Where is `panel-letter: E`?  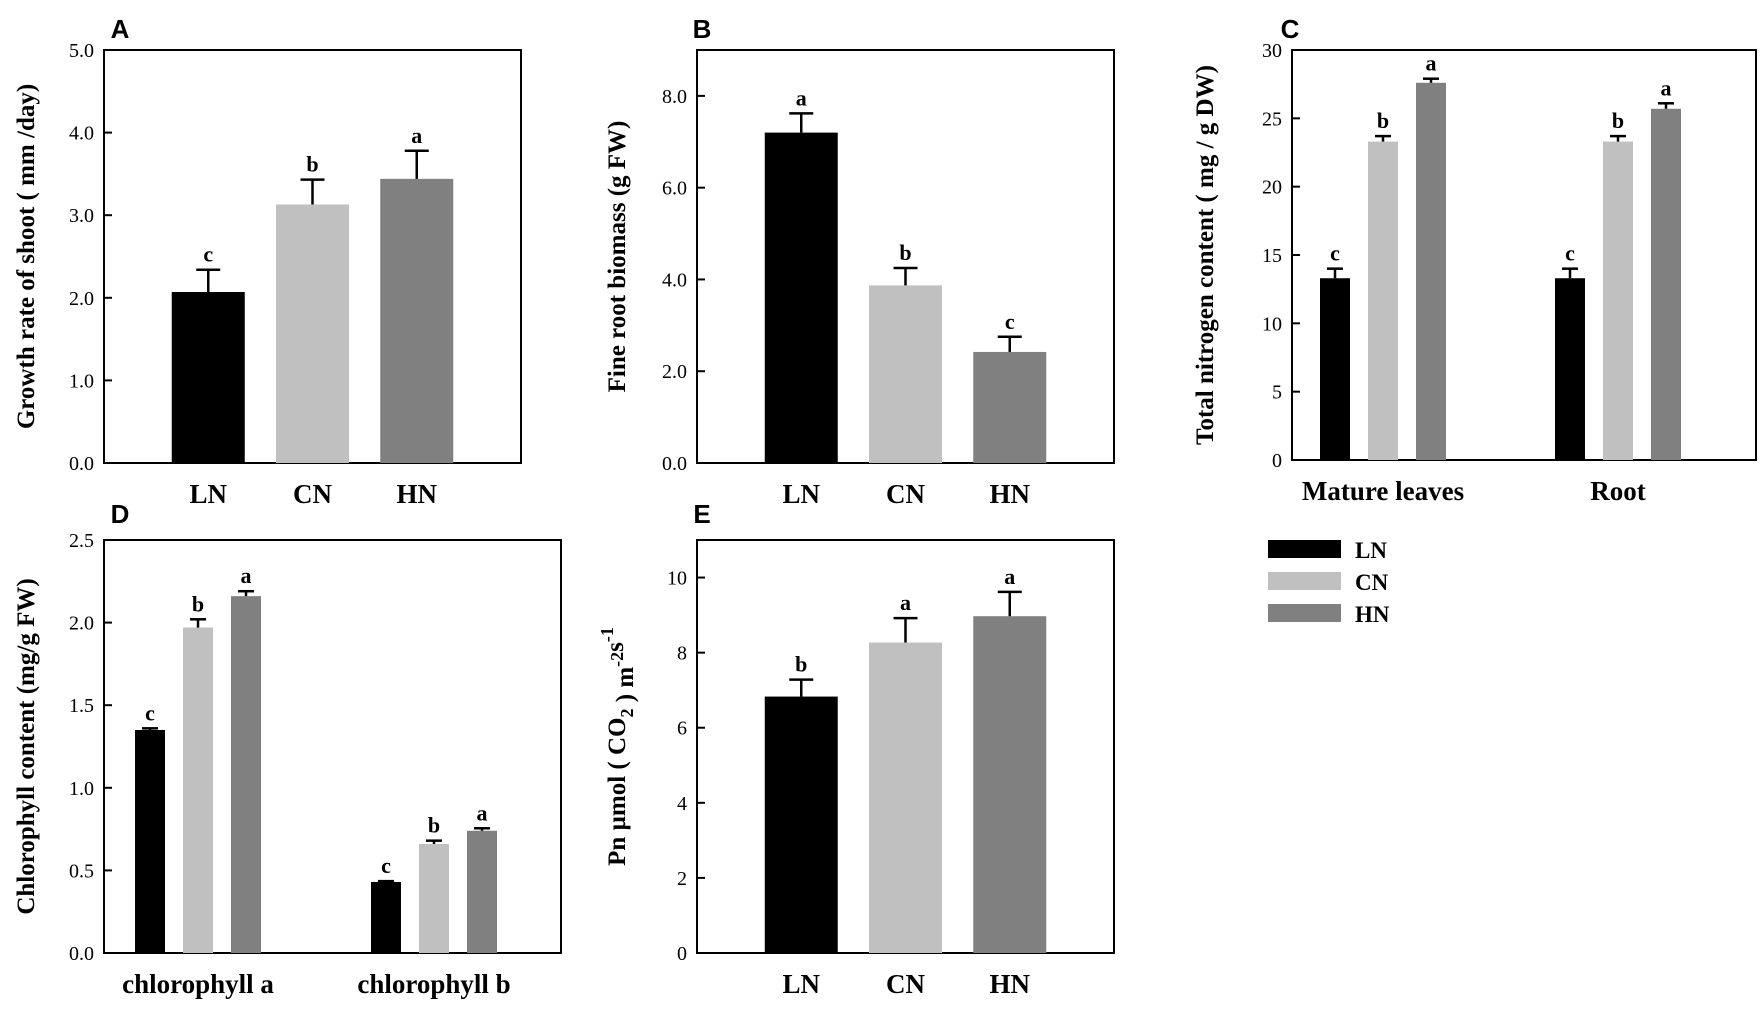
panel-letter: E is located at coordinates (701, 514).